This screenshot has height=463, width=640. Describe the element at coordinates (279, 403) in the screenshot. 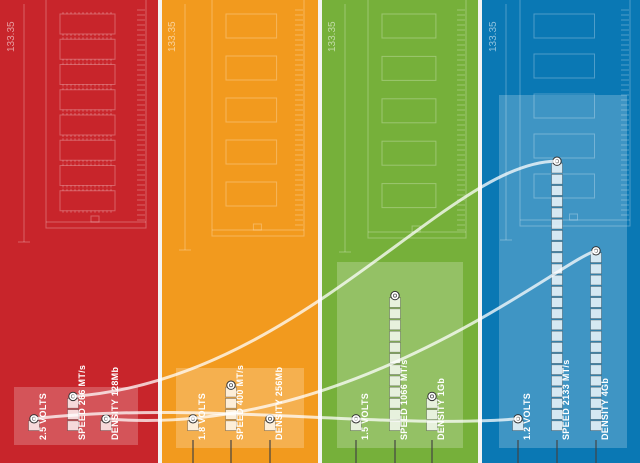

I see `ddr2-density-label: DENSITY 256Mb` at that location.